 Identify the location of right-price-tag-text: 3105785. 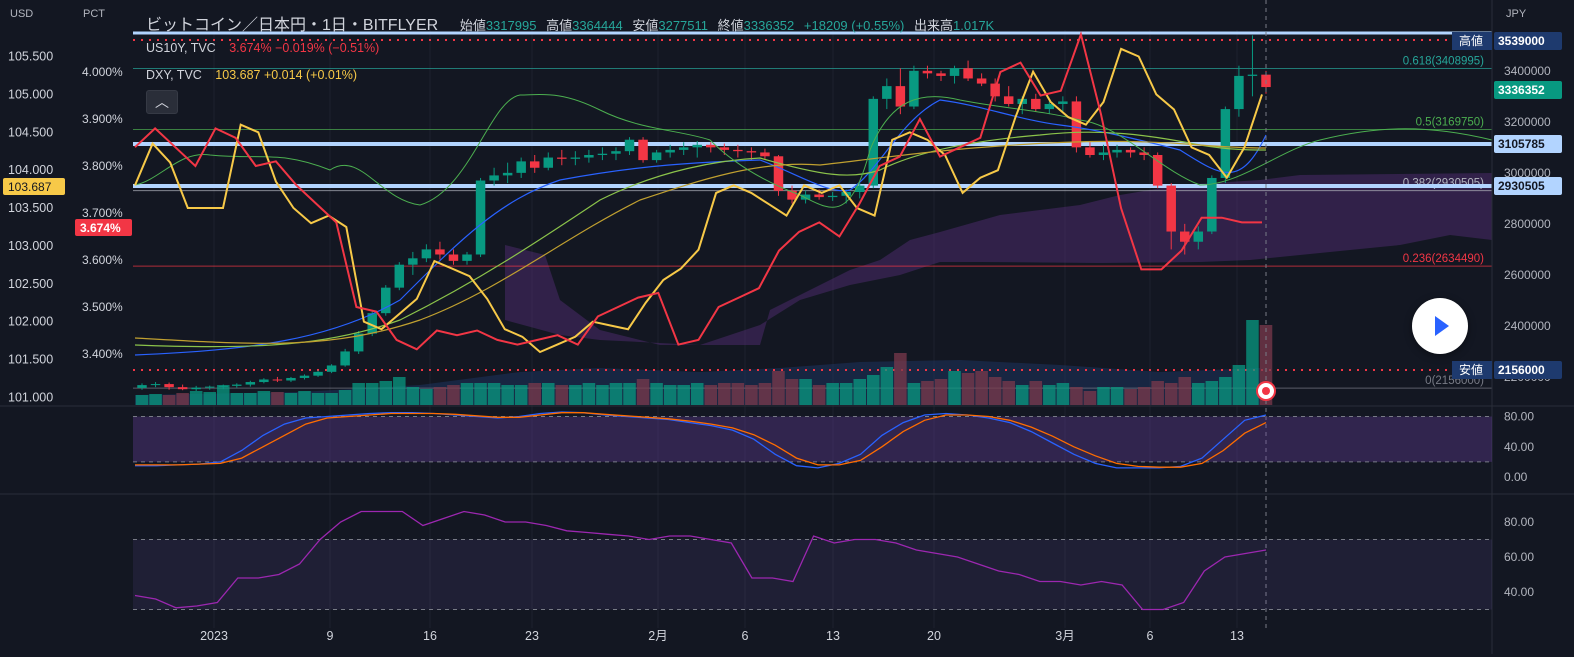
(1521, 144).